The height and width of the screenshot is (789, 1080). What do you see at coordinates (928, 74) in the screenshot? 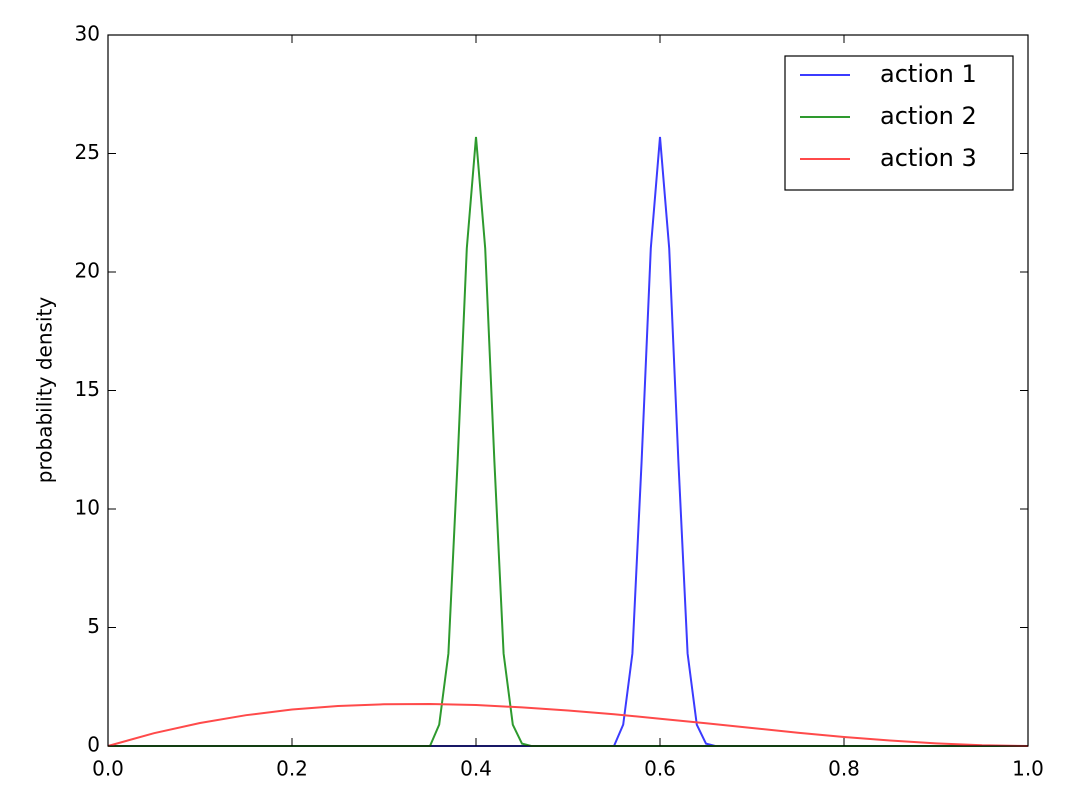
I see `legend-label: action 1` at bounding box center [928, 74].